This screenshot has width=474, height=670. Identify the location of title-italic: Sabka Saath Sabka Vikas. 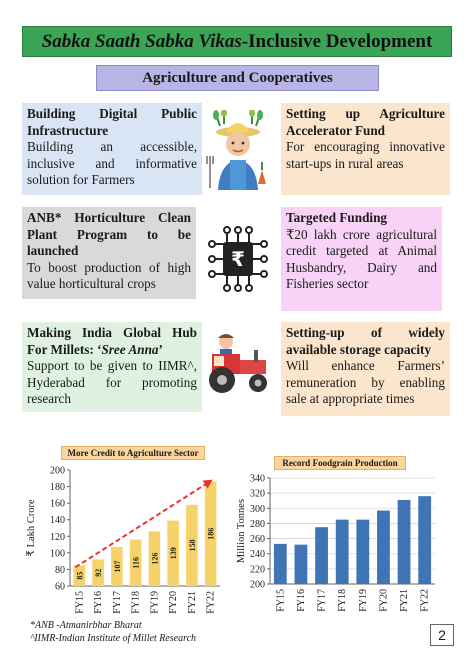
(141, 41).